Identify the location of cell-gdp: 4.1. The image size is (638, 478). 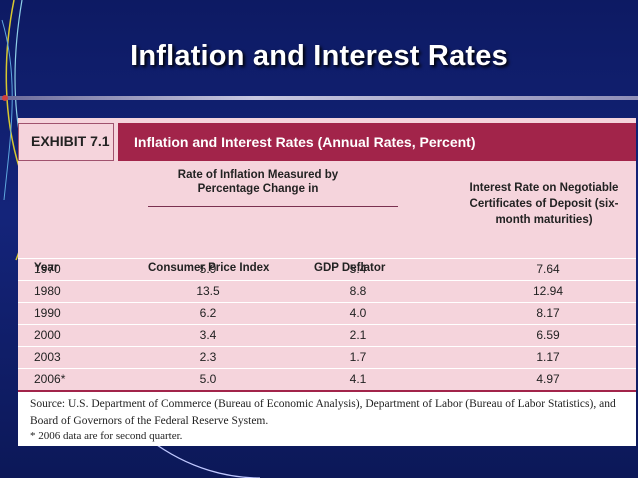
(358, 379).